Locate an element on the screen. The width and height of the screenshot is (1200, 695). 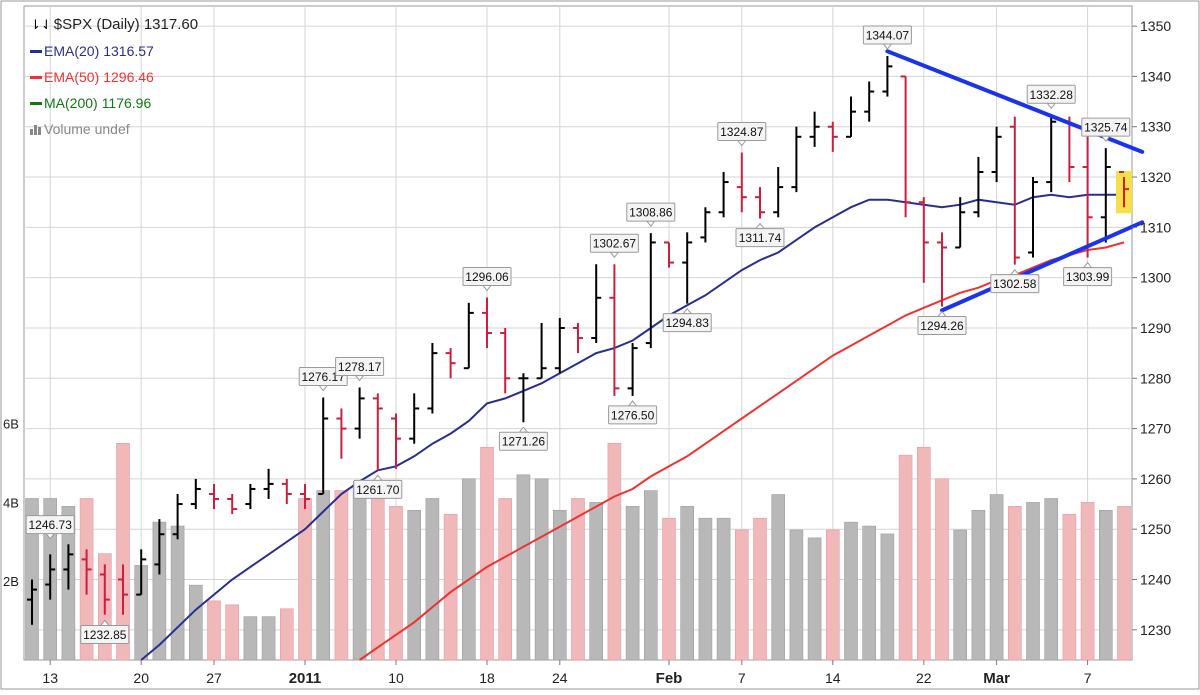
callout-value: 1278.17 is located at coordinates (360, 367).